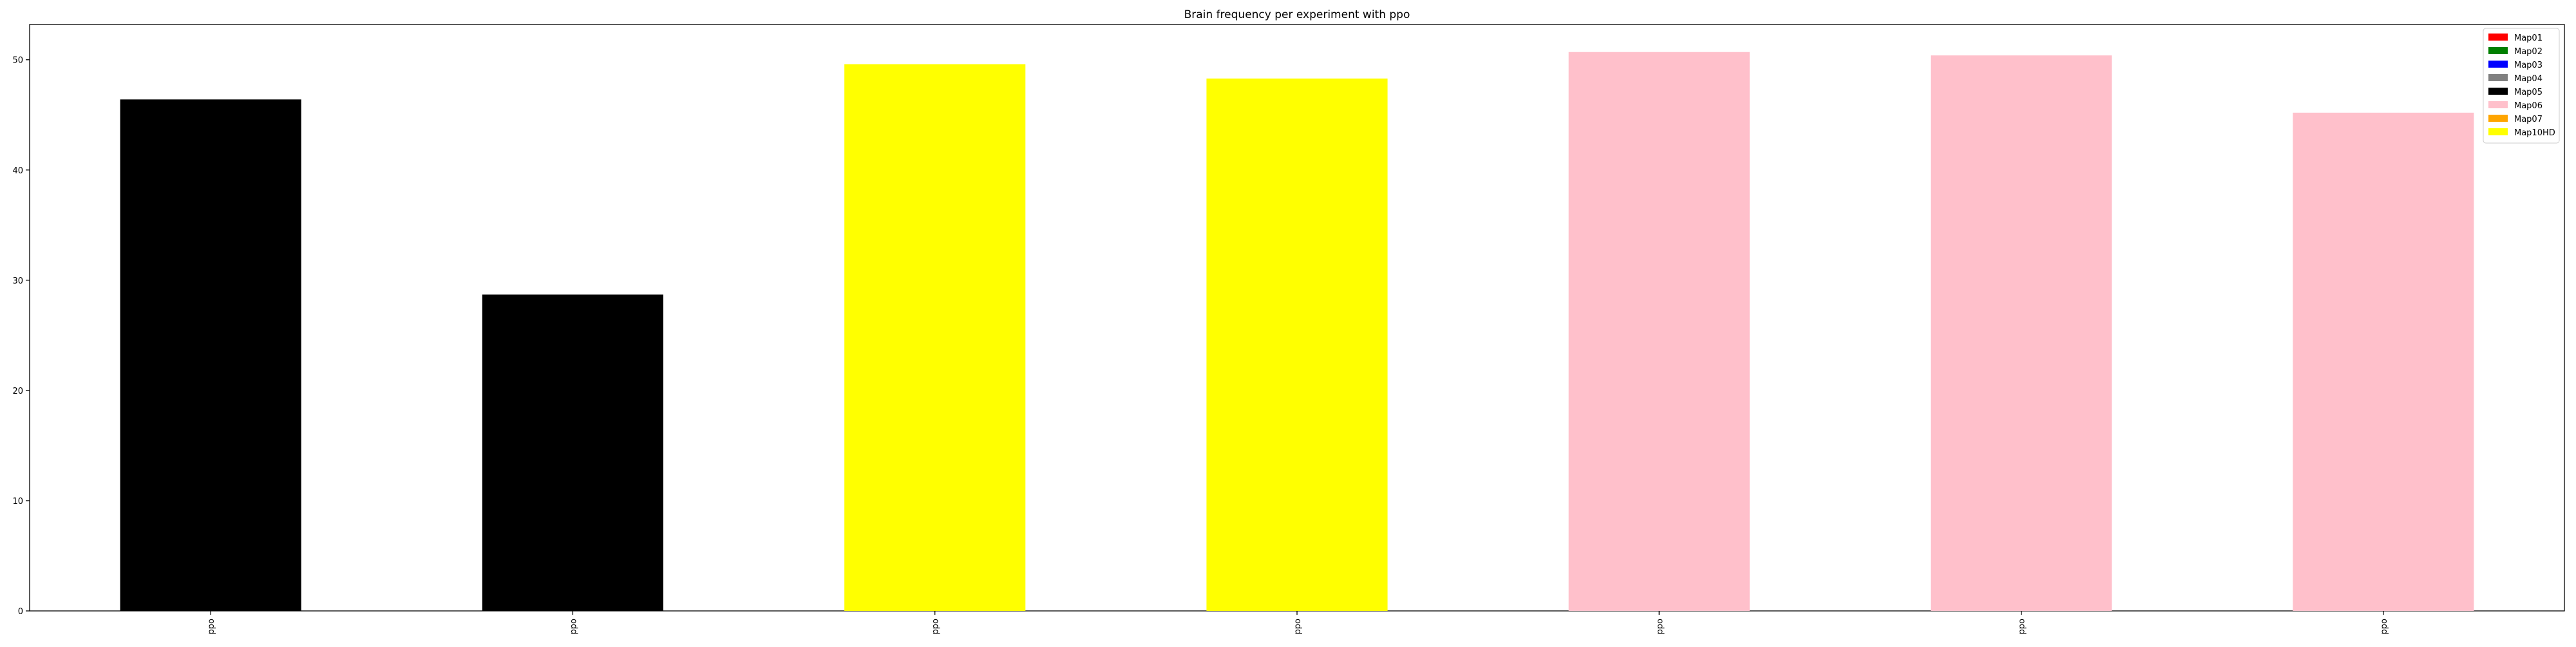  What do you see at coordinates (2498, 50) in the screenshot?
I see `legend-swatch-map02` at bounding box center [2498, 50].